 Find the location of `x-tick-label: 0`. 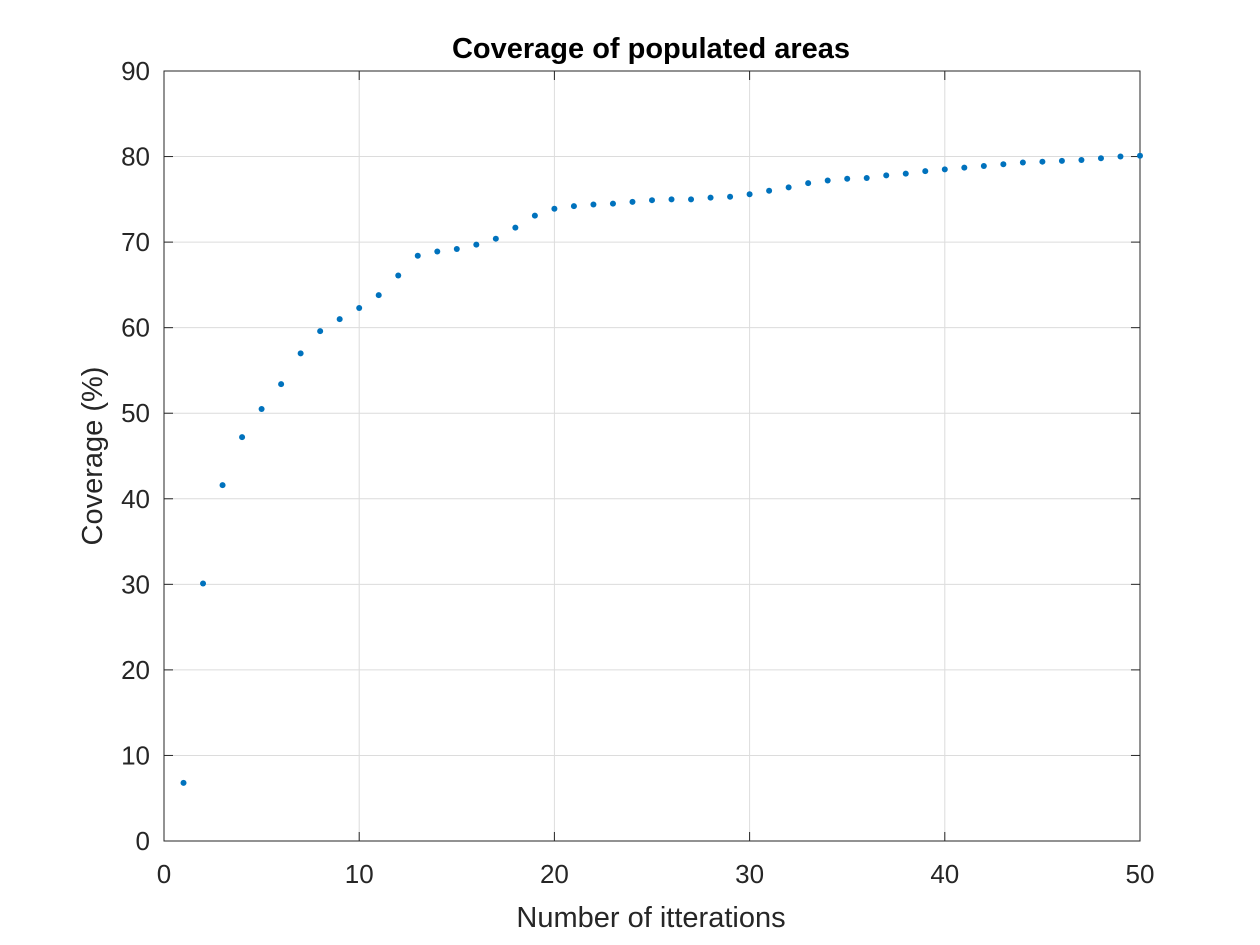

x-tick-label: 0 is located at coordinates (164, 874).